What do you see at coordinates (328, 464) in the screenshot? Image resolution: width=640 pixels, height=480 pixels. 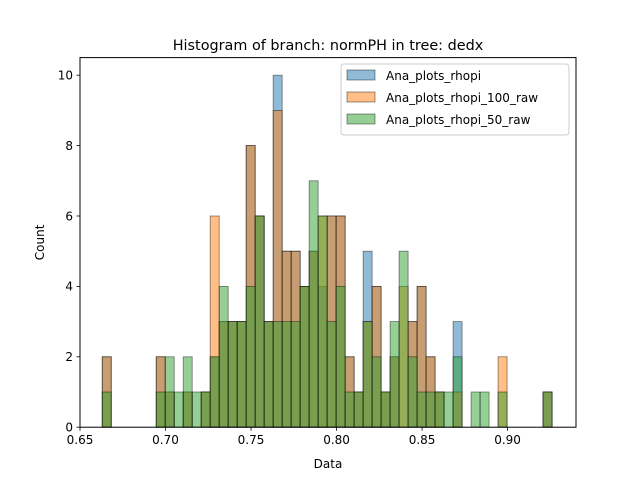 I see `x-axis-label: Data` at bounding box center [328, 464].